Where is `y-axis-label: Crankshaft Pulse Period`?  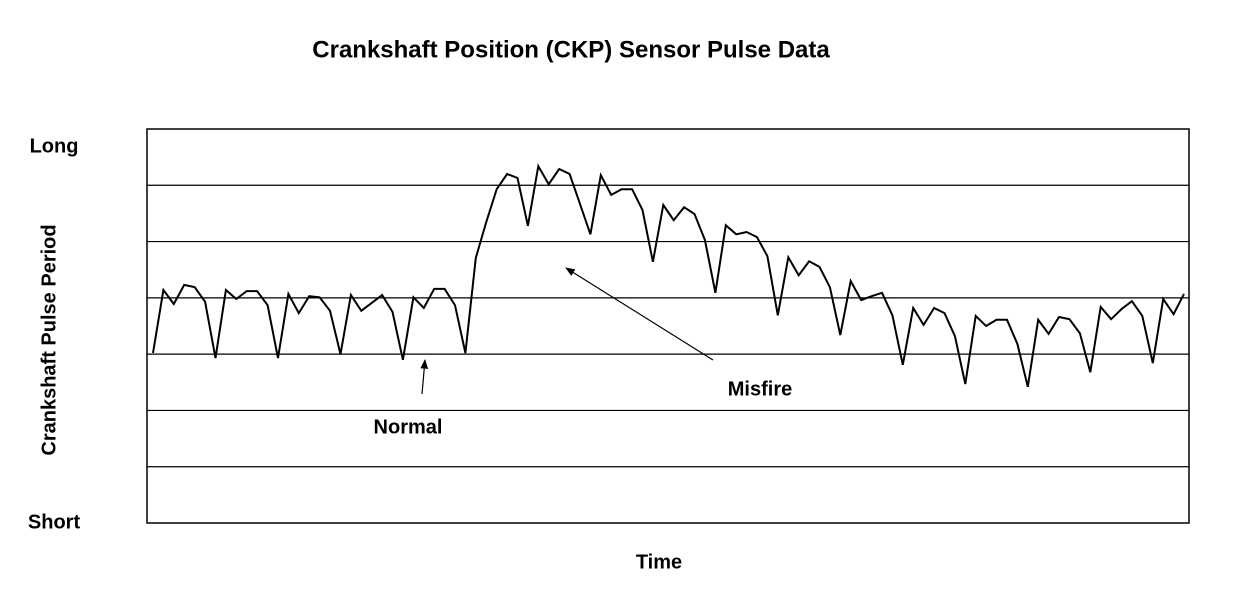
y-axis-label: Crankshaft Pulse Period is located at coordinates (49, 339).